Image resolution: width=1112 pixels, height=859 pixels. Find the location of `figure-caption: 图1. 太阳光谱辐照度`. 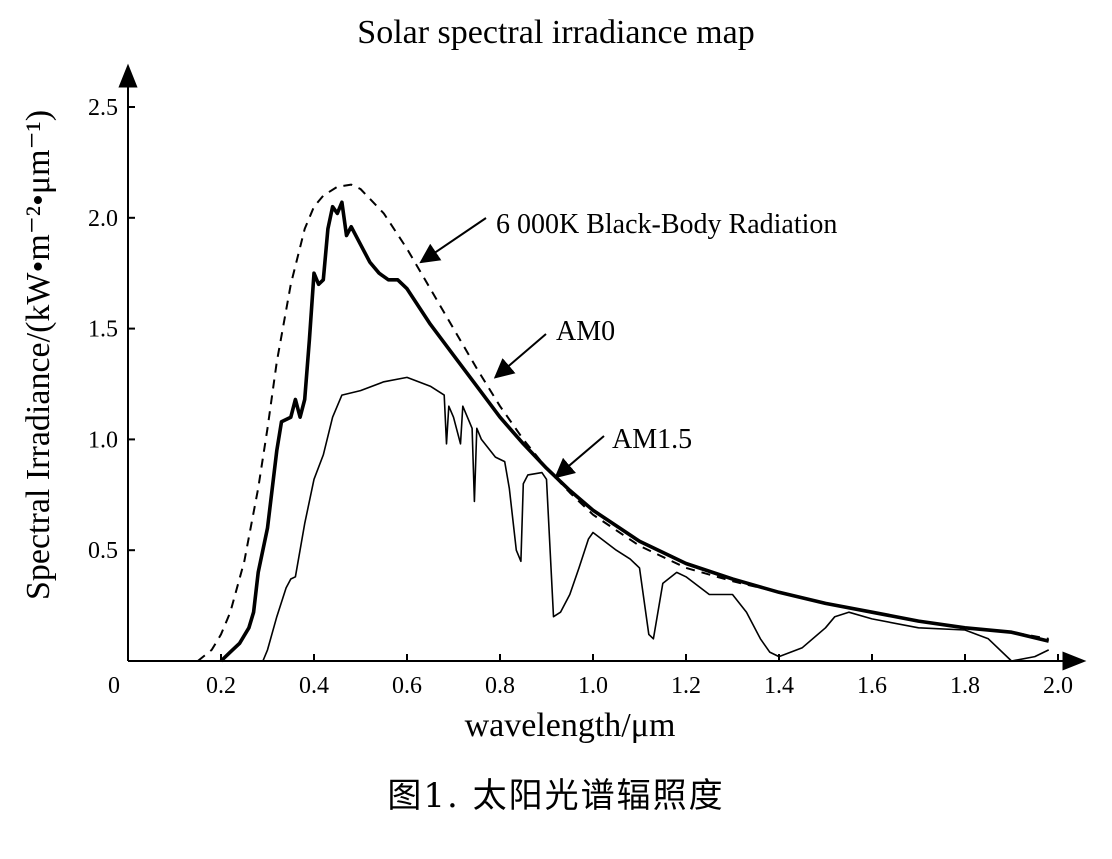

figure-caption: 图1. 太阳光谱辐照度 is located at coordinates (556, 796).